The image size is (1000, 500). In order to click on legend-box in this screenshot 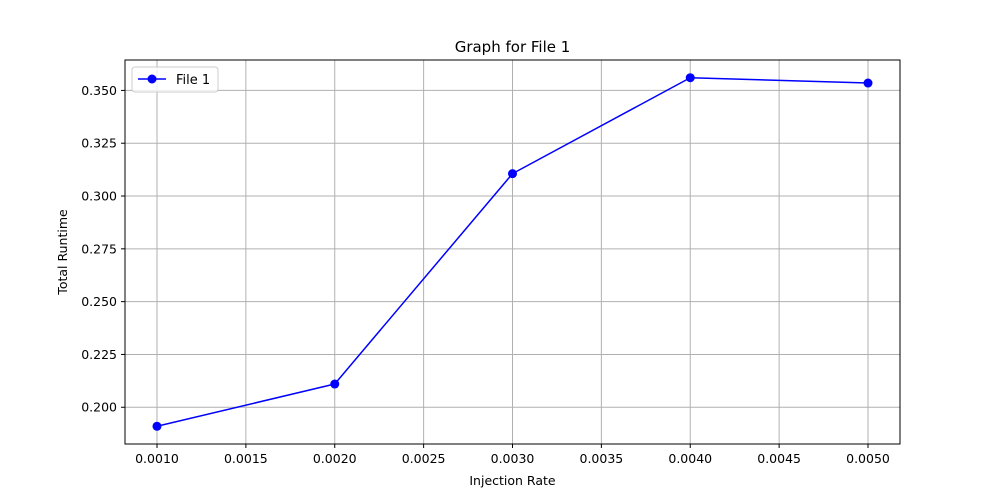, I will do `click(175, 79)`.